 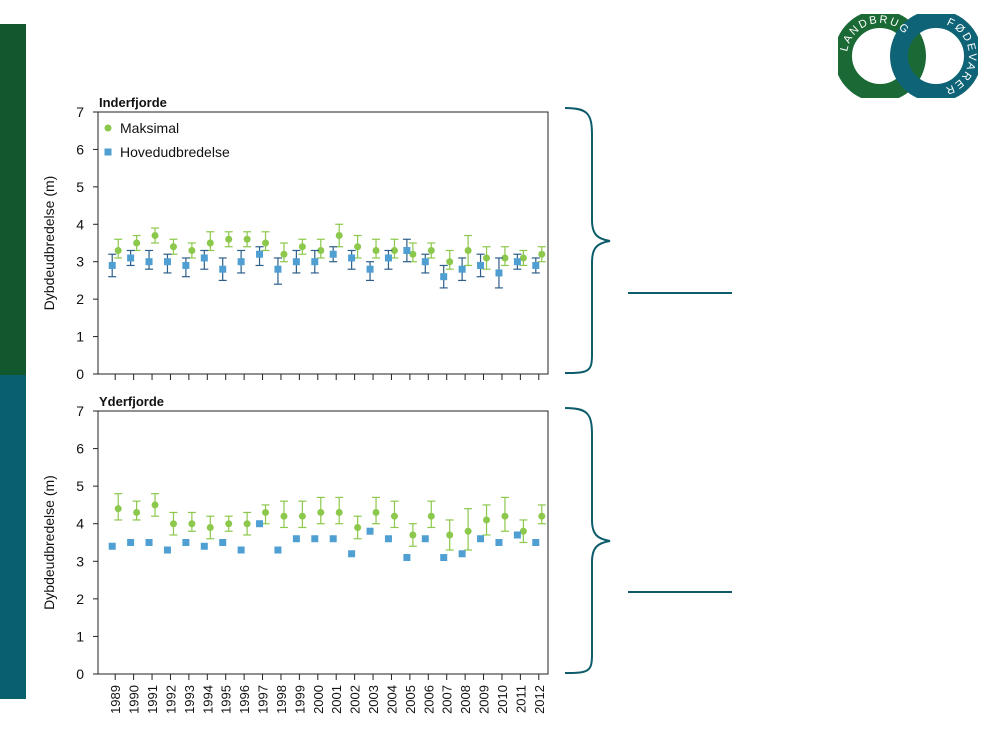 What do you see at coordinates (520, 699) in the screenshot?
I see `x-tick-label: 2011` at bounding box center [520, 699].